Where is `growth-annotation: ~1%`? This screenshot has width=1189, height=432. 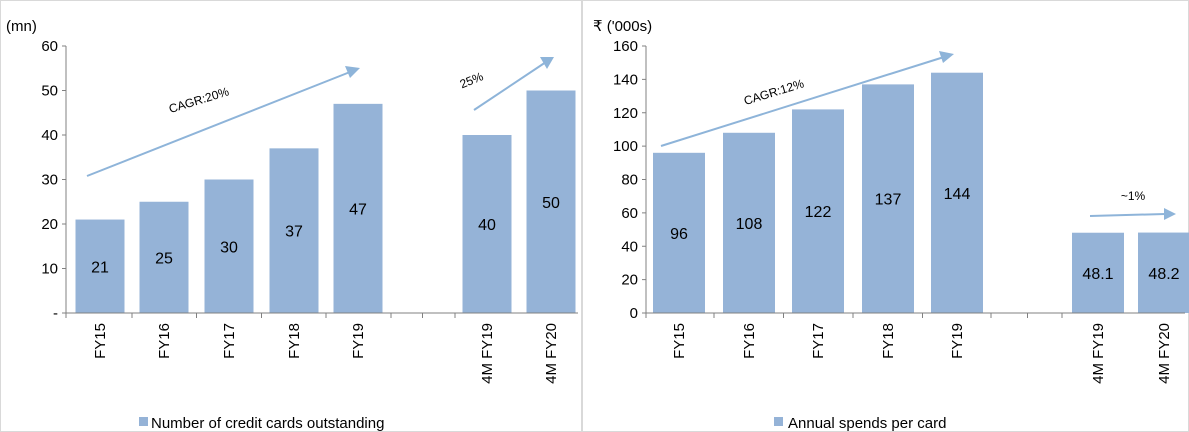
growth-annotation: ~1% is located at coordinates (1133, 196).